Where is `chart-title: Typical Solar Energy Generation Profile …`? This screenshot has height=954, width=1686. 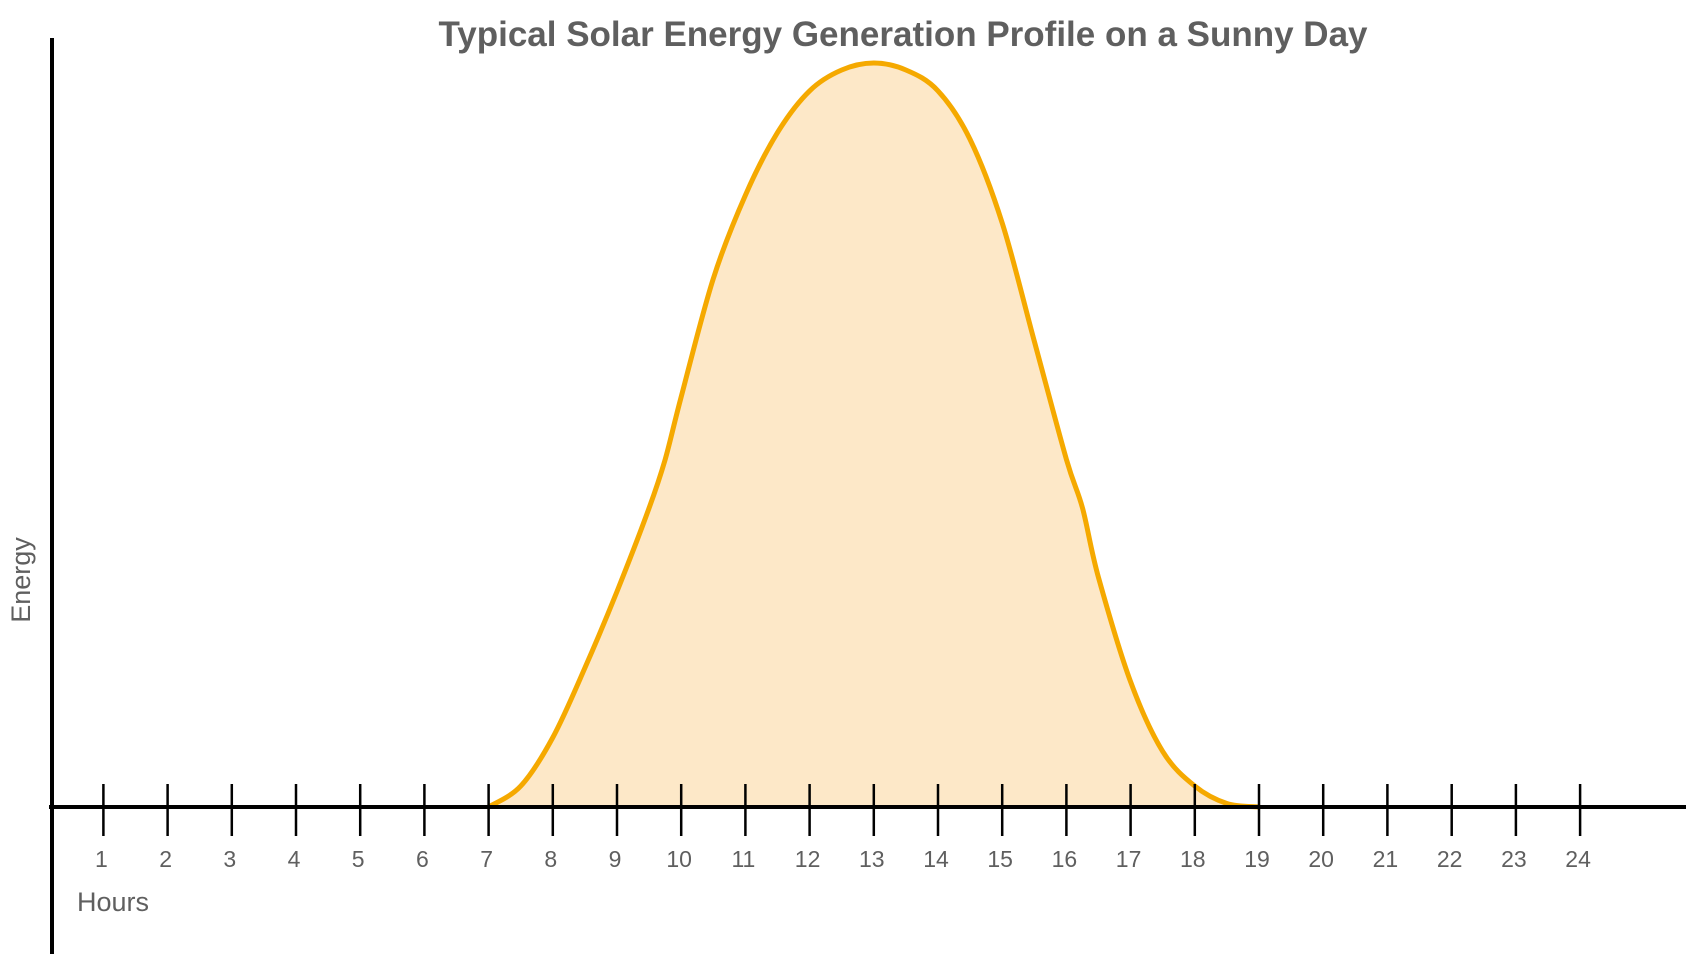 chart-title: Typical Solar Energy Generation Profile … is located at coordinates (903, 34).